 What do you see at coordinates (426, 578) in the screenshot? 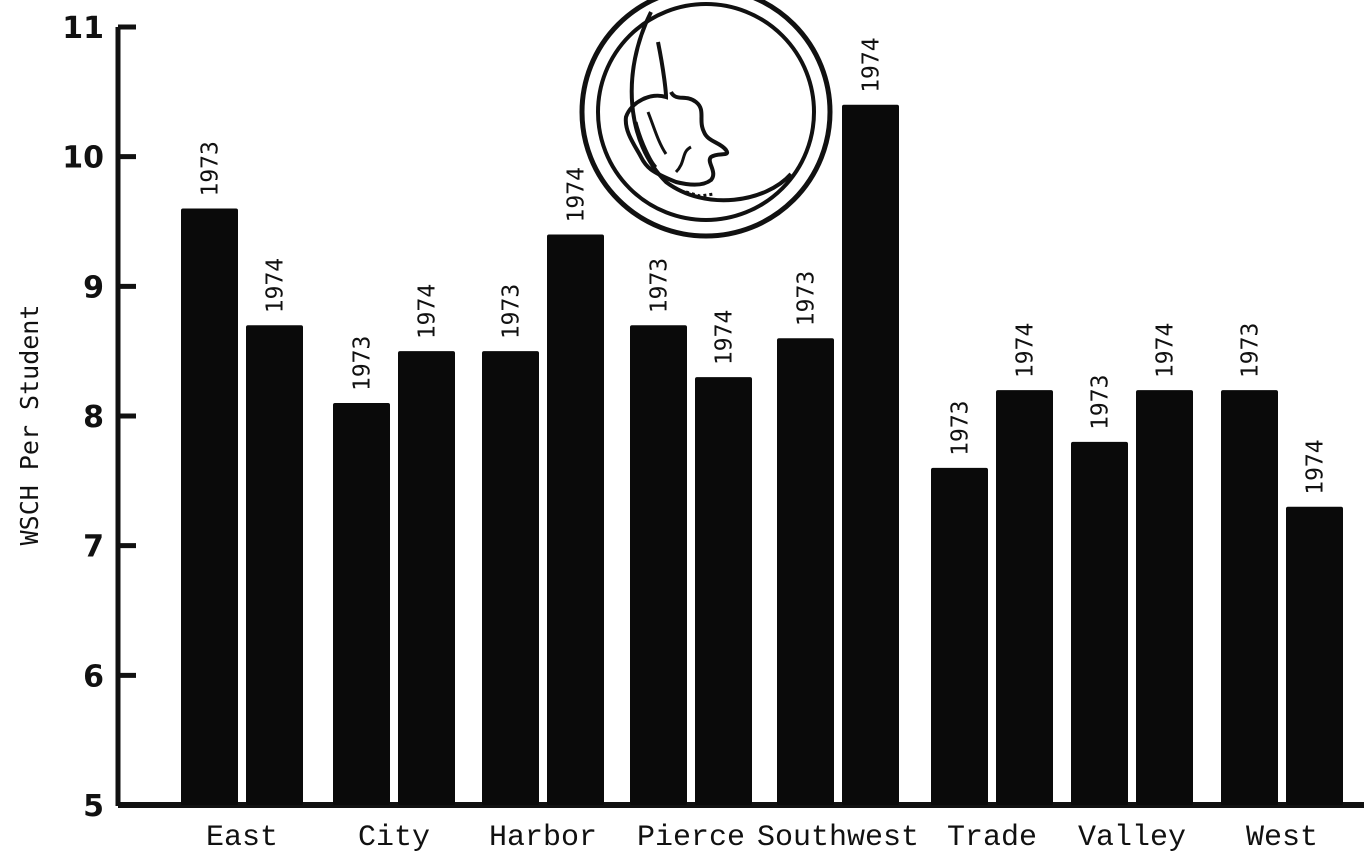
I see `bar-city-1974` at bounding box center [426, 578].